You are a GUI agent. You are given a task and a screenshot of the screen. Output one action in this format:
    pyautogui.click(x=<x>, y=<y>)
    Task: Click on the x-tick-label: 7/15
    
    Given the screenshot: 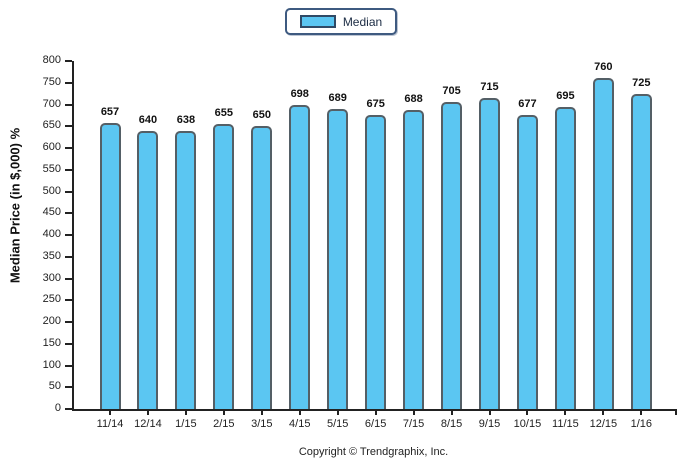 What is the action you would take?
    pyautogui.click(x=413, y=424)
    